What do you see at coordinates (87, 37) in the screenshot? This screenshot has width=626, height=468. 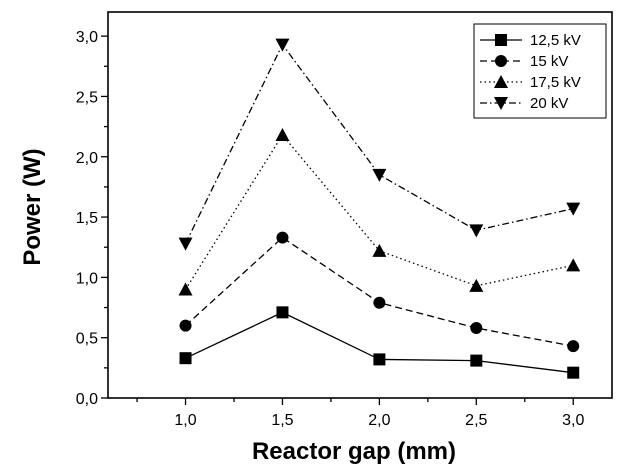 I see `y-tick-label: 3,0` at bounding box center [87, 37].